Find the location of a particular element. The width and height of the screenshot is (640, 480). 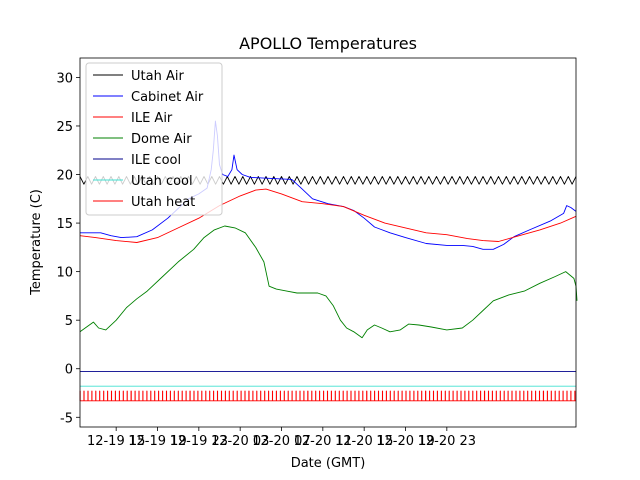

x-tick-label: 12-20 19 is located at coordinates (405, 441).